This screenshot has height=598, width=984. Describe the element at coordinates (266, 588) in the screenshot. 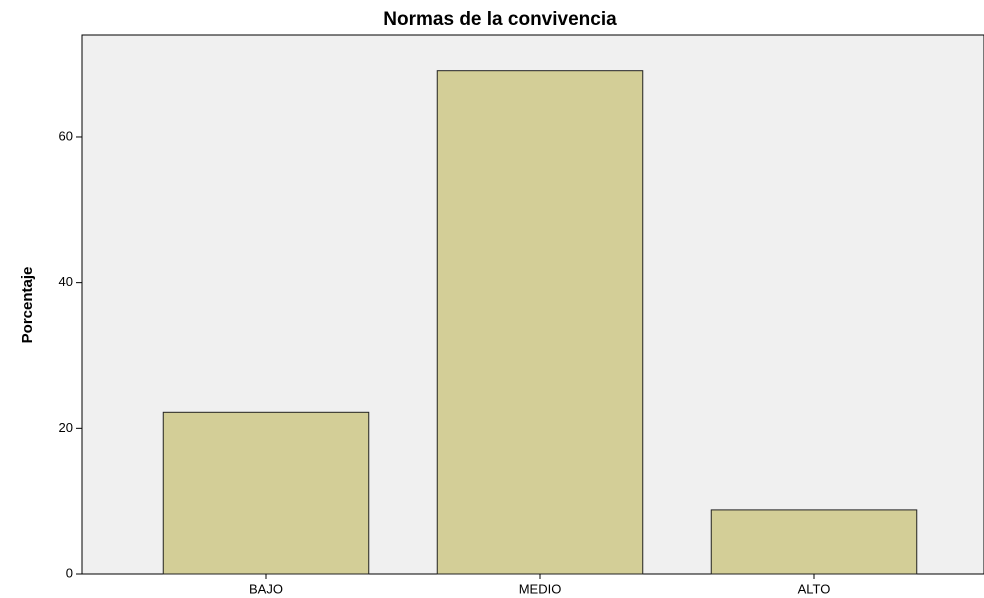

I see `x-tick-label: BAJO` at that location.